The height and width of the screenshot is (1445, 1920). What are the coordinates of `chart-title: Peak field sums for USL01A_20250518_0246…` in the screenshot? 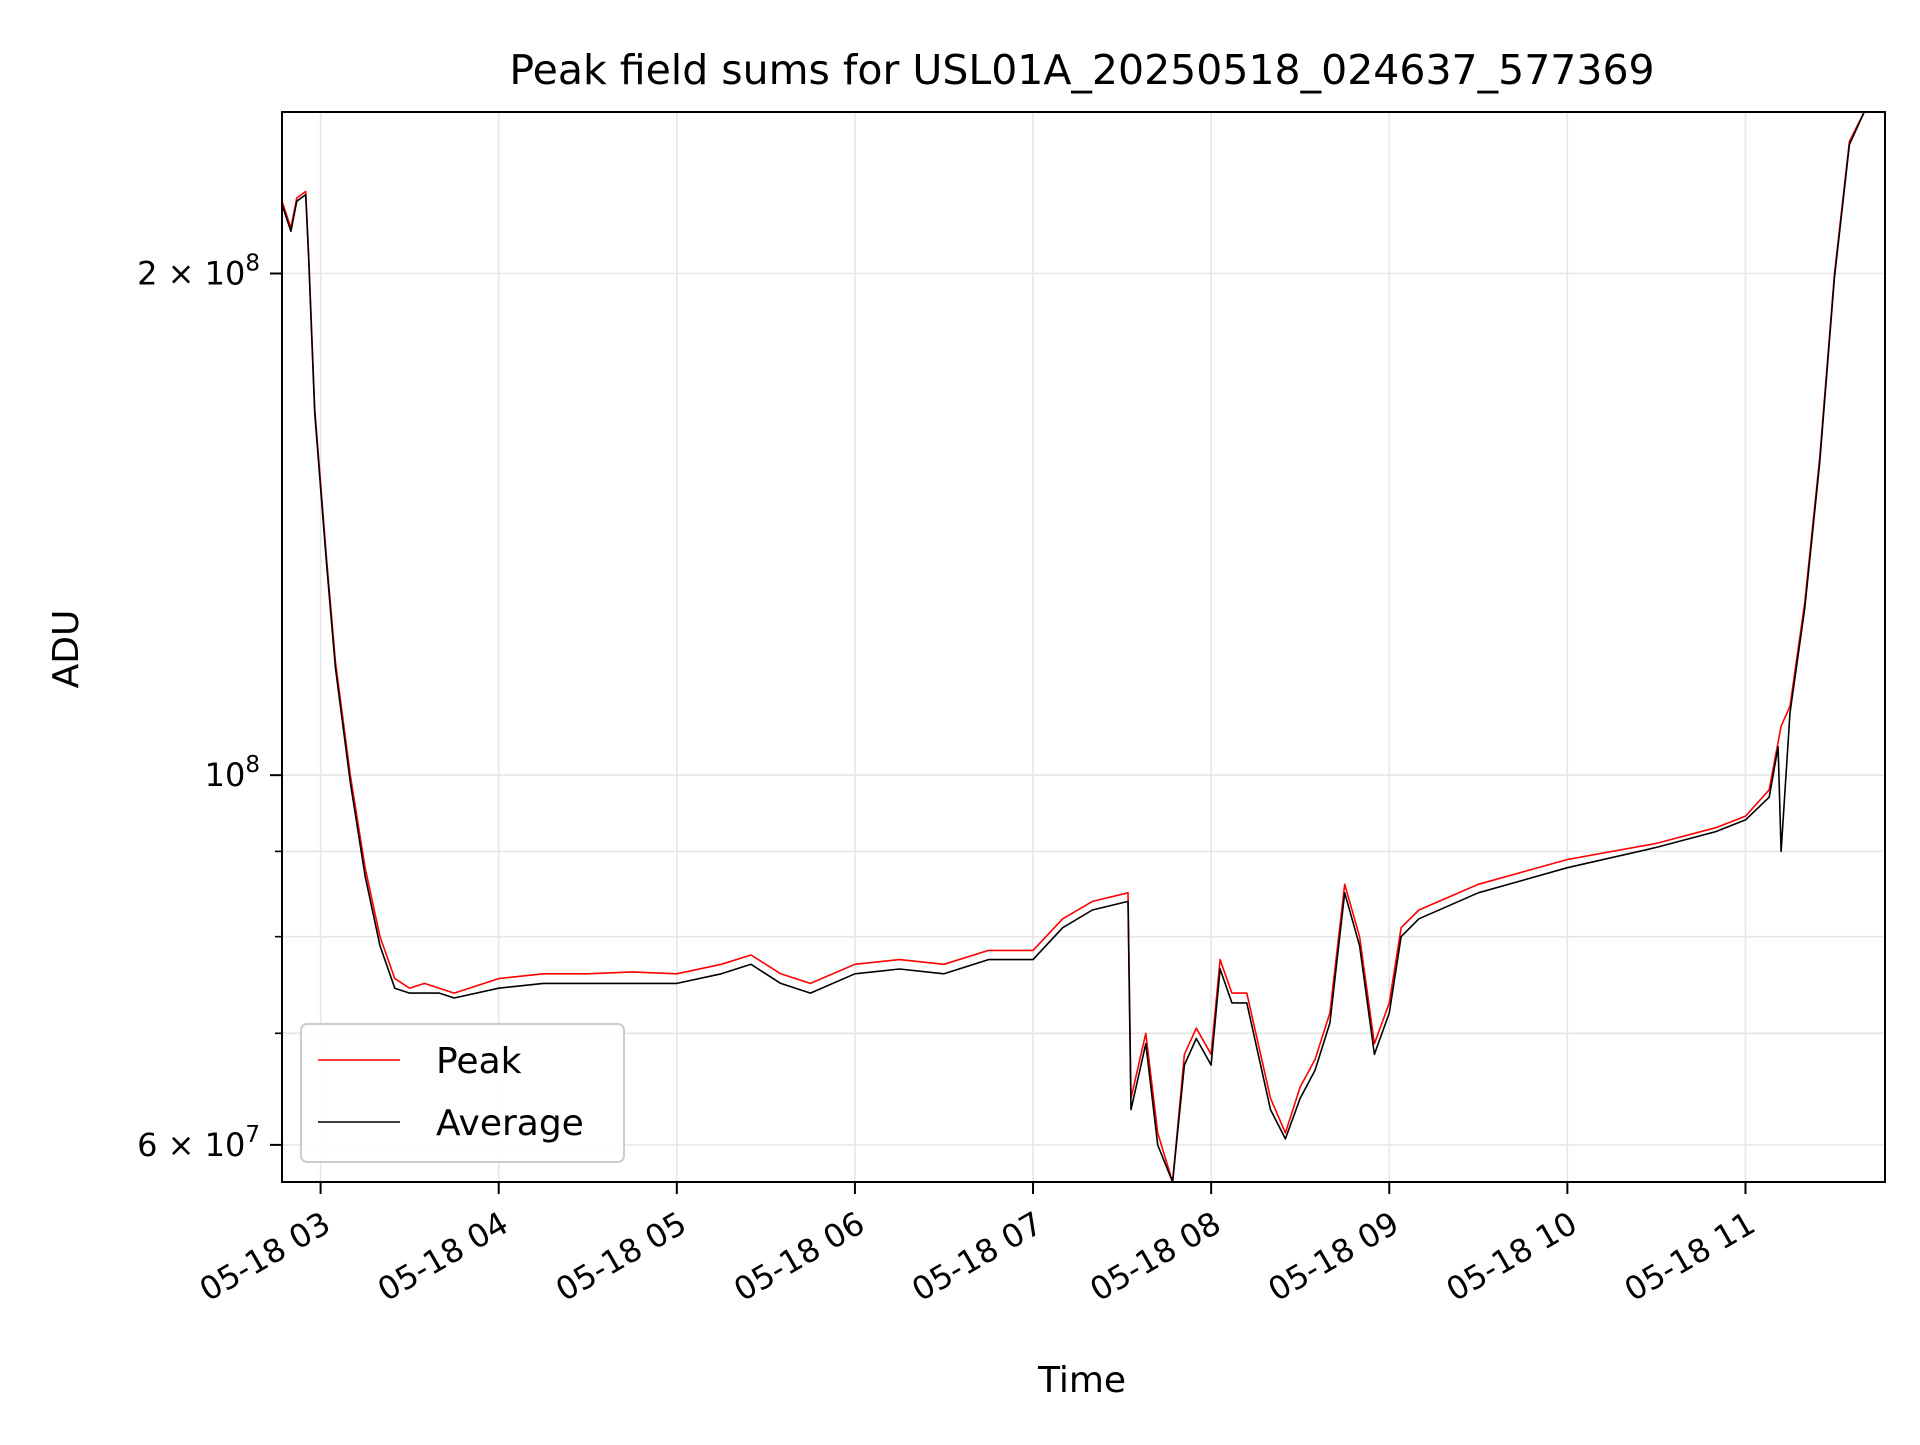 It's located at (1081, 70).